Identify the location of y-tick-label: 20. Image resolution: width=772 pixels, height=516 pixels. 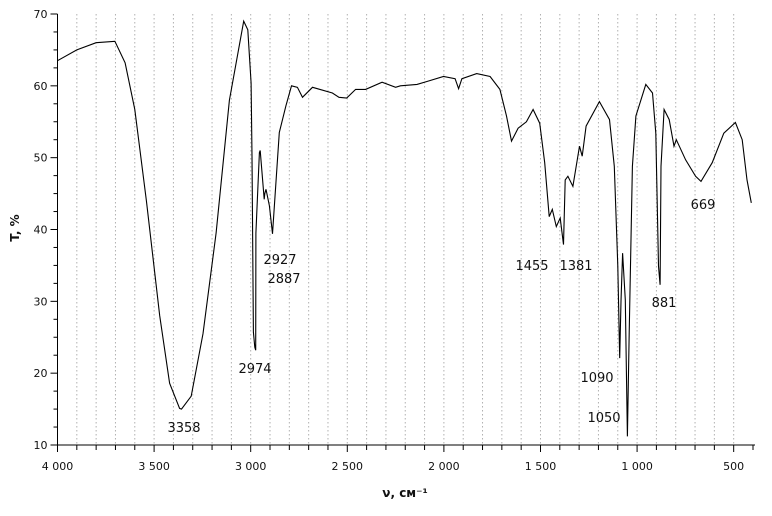
(41, 373).